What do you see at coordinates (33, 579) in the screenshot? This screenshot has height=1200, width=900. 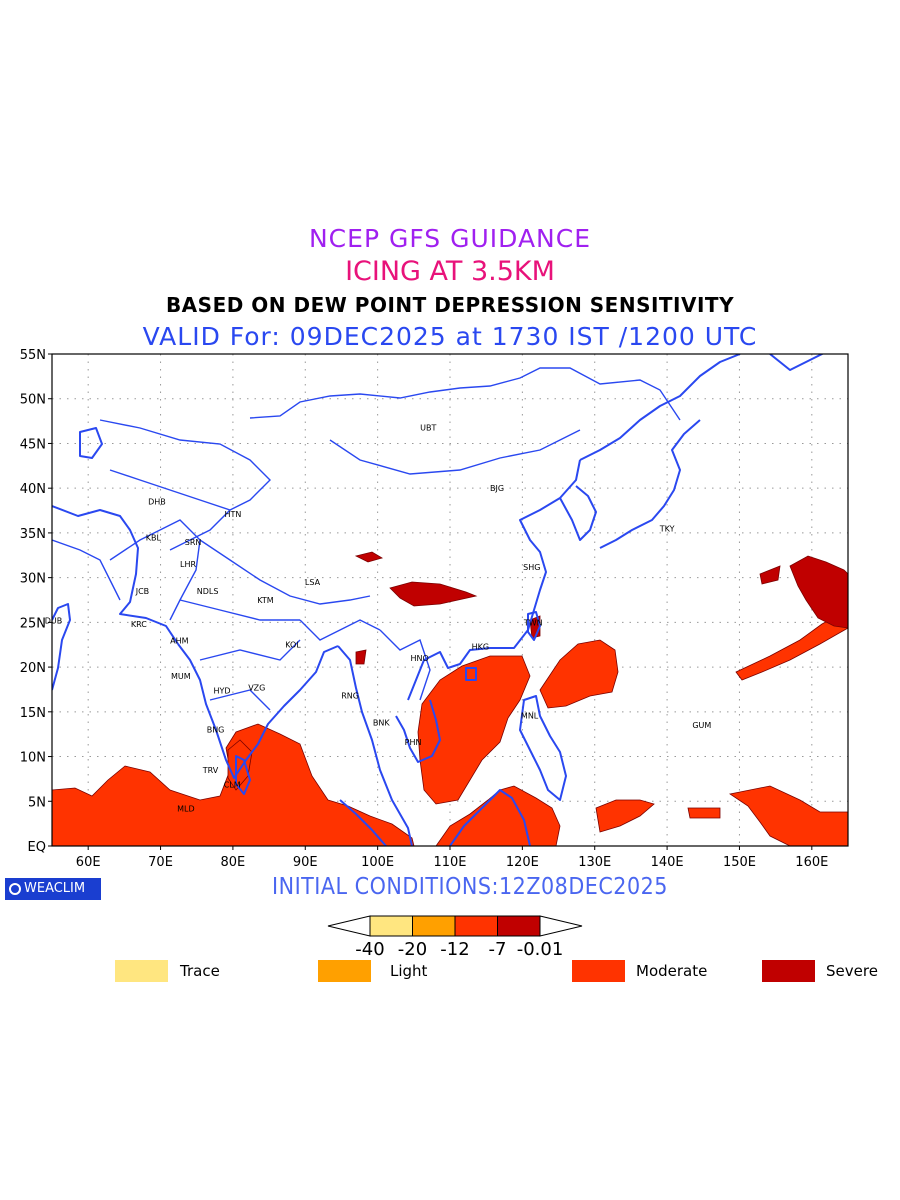 I see `lat-label: 30N` at bounding box center [33, 579].